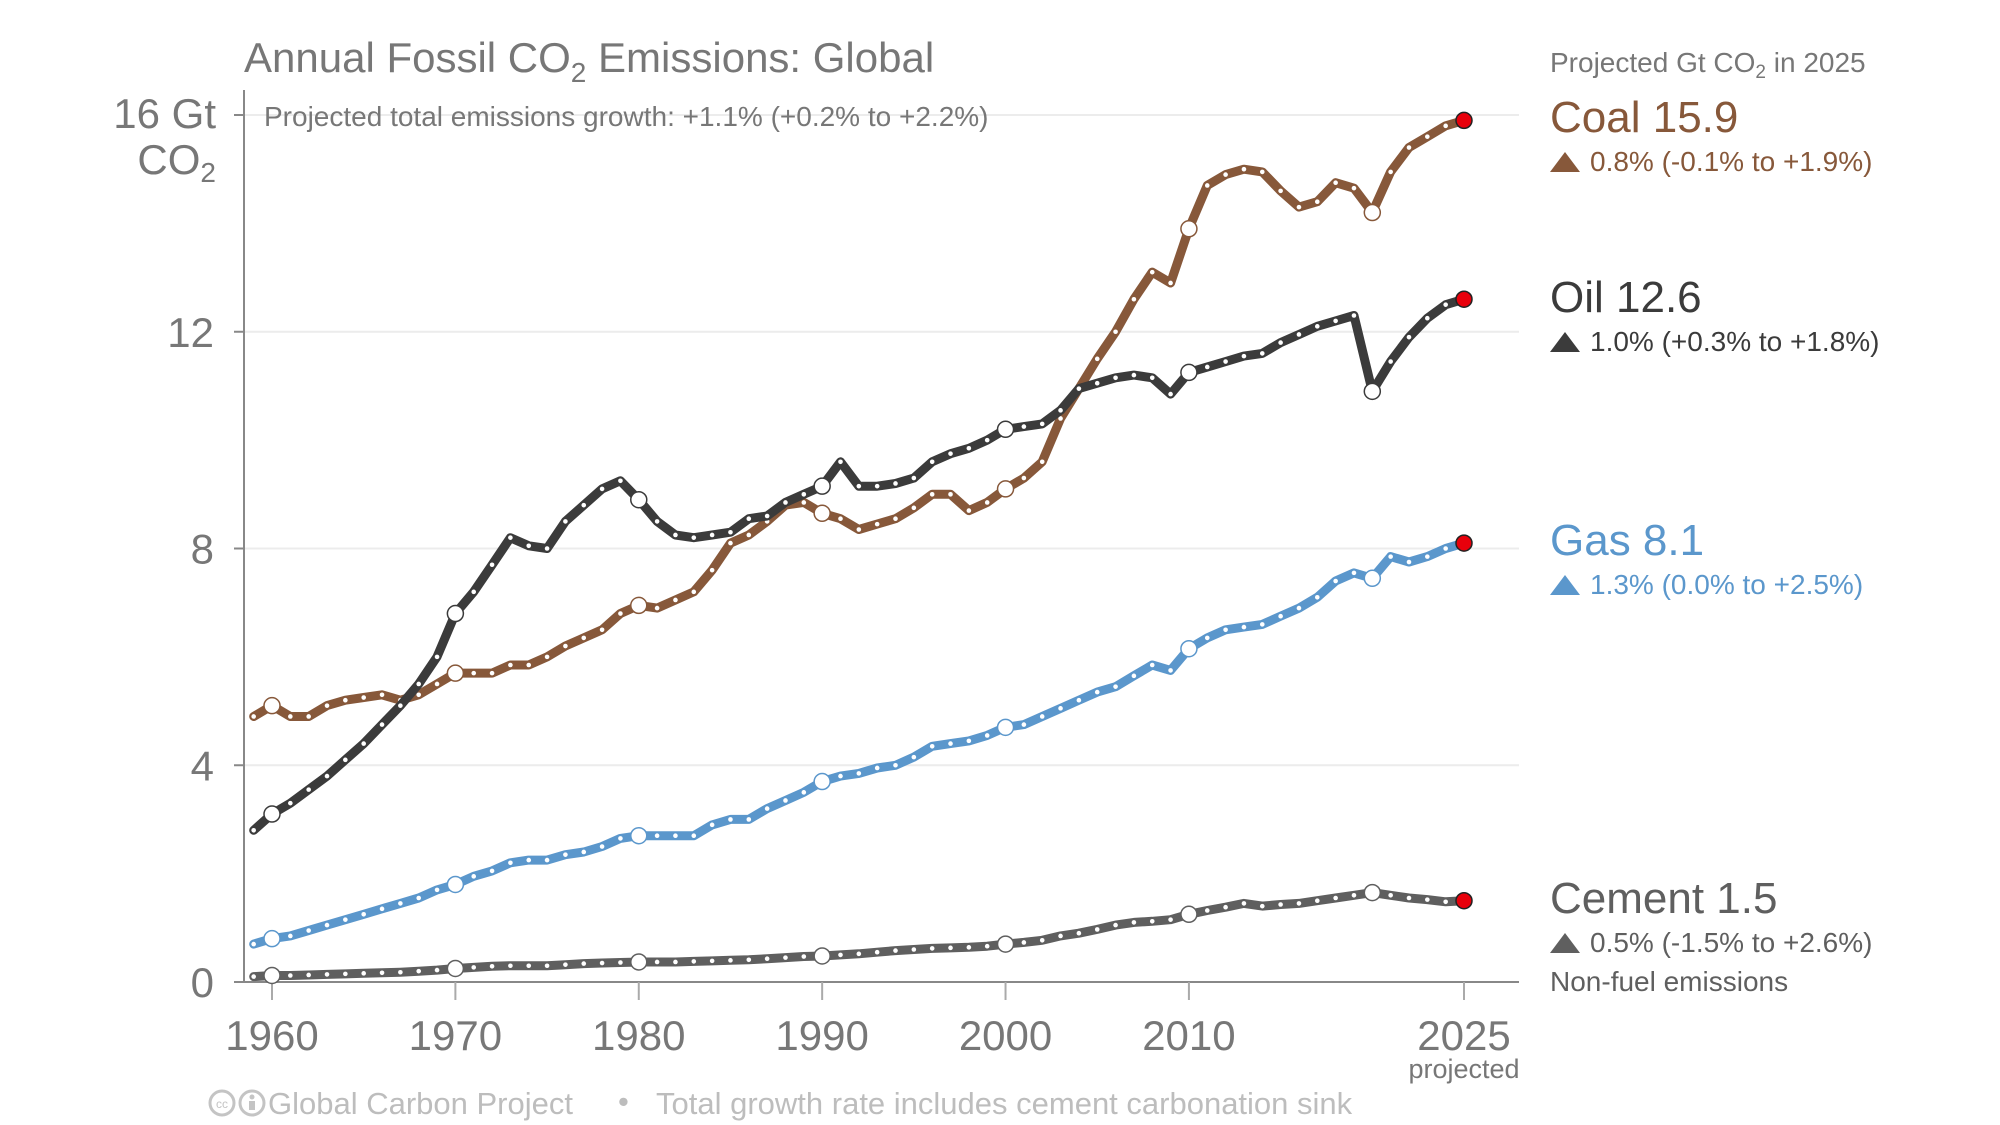 This screenshot has height=1125, width=2000. Describe the element at coordinates (639, 962) in the screenshot. I see `cement-decade-marker` at that location.